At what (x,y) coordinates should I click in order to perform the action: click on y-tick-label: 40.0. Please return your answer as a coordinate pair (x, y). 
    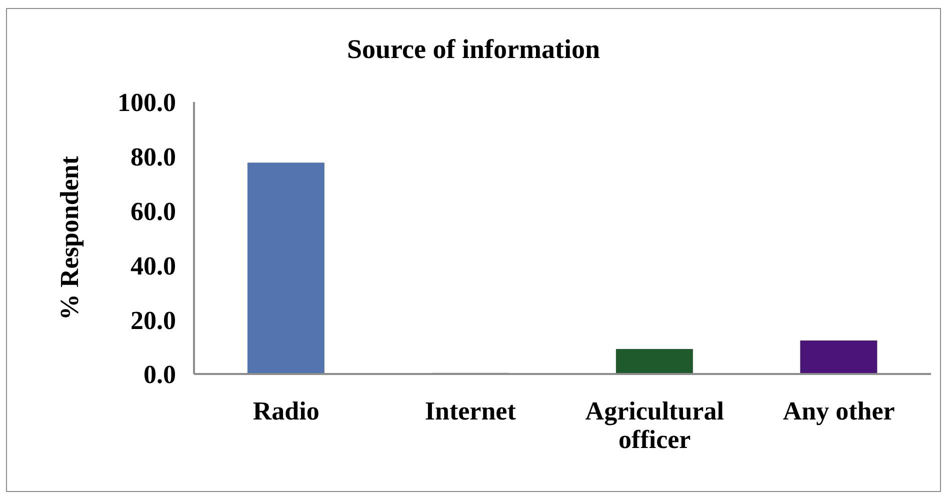
    Looking at the image, I should click on (153, 265).